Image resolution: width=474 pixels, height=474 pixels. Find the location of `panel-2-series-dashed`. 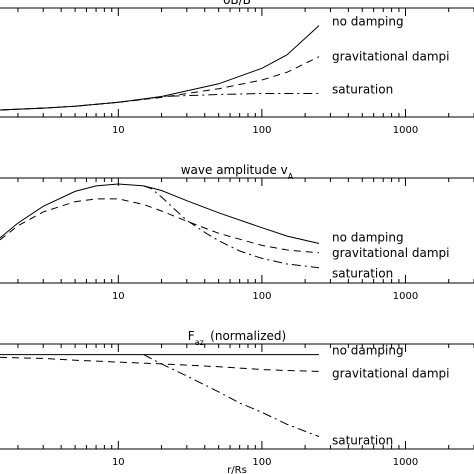

panel-2-series-dashed is located at coordinates (160, 226).